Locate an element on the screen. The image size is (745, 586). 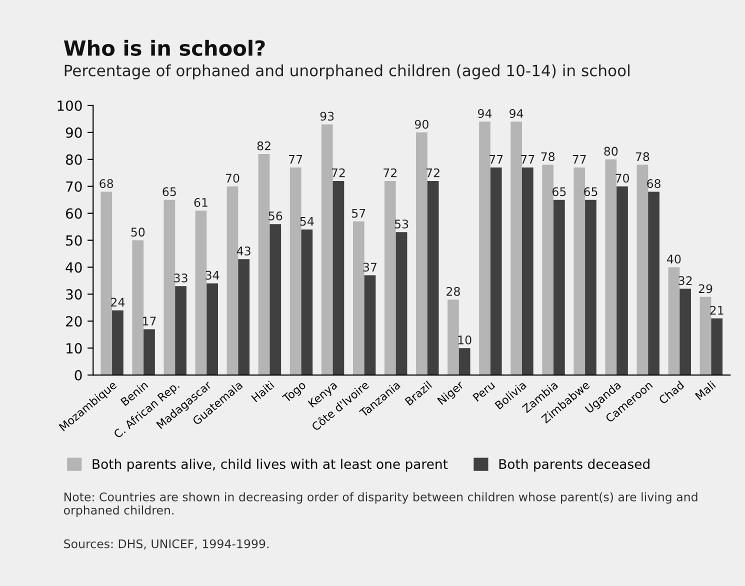
legend-label: Both parents alive, child lives with at least one parent is located at coordinates (270, 465).